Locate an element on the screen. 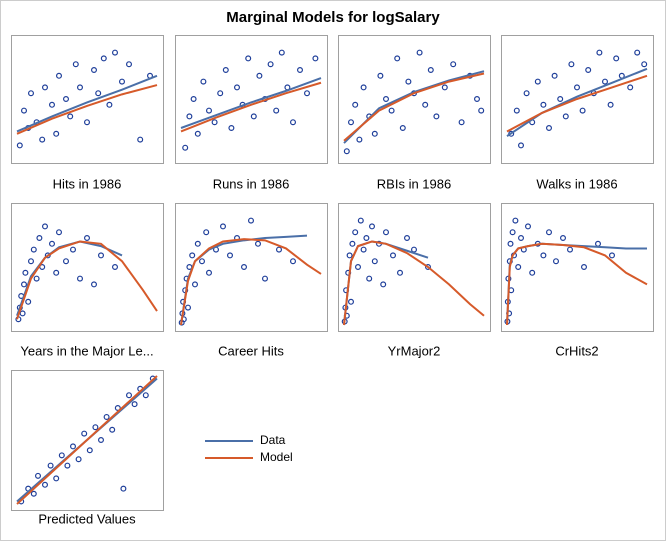 The height and width of the screenshot is (541, 666). x-axis-label: Hits in 1986 is located at coordinates (87, 183).